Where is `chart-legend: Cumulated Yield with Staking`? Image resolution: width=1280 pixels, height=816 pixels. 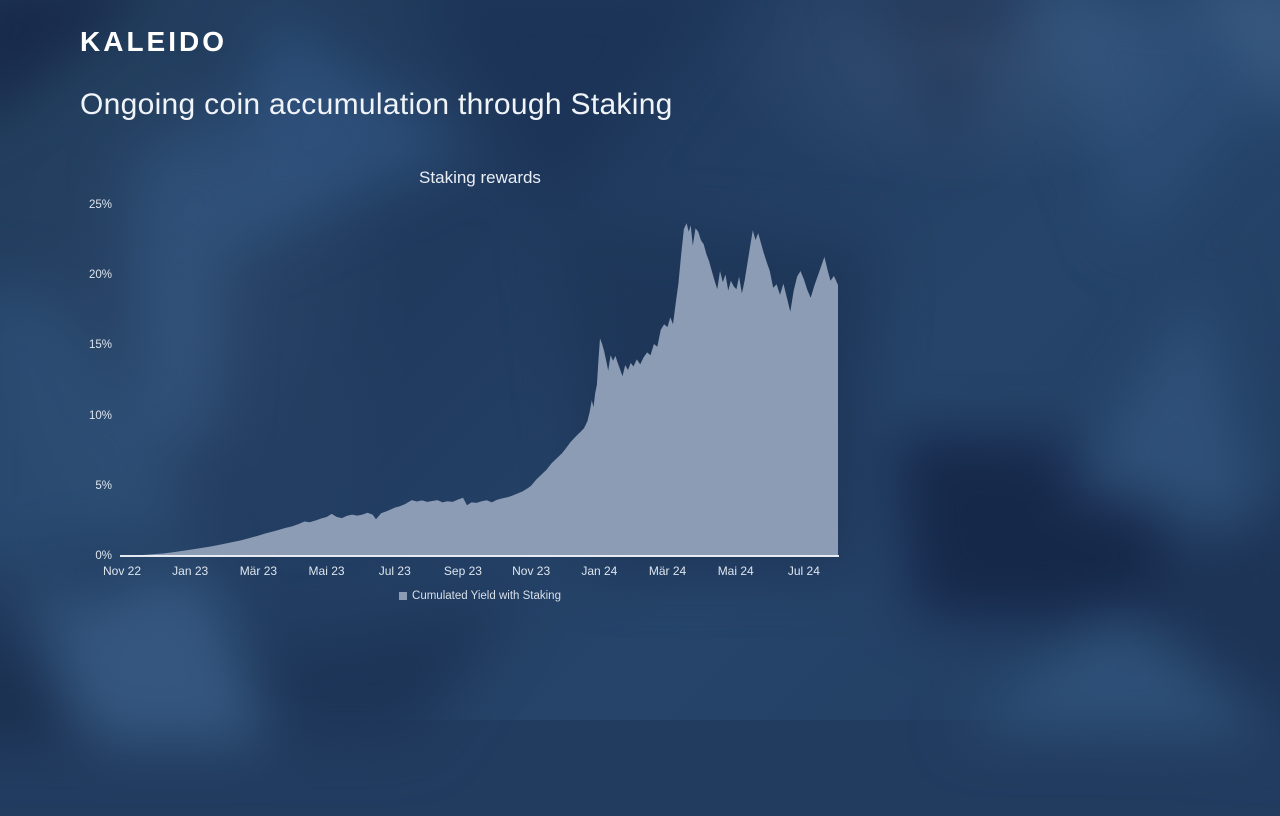
chart-legend: Cumulated Yield with Staking is located at coordinates (480, 596).